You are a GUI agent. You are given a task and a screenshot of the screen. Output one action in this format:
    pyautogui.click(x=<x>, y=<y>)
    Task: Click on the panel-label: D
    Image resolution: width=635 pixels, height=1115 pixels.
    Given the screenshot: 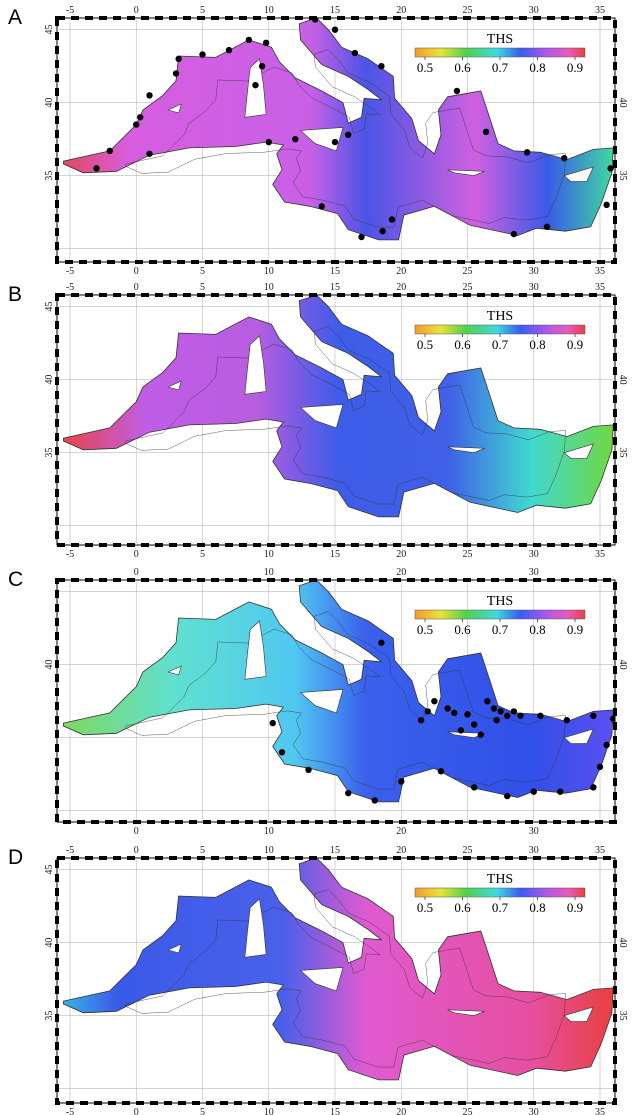 What is the action you would take?
    pyautogui.click(x=15, y=857)
    